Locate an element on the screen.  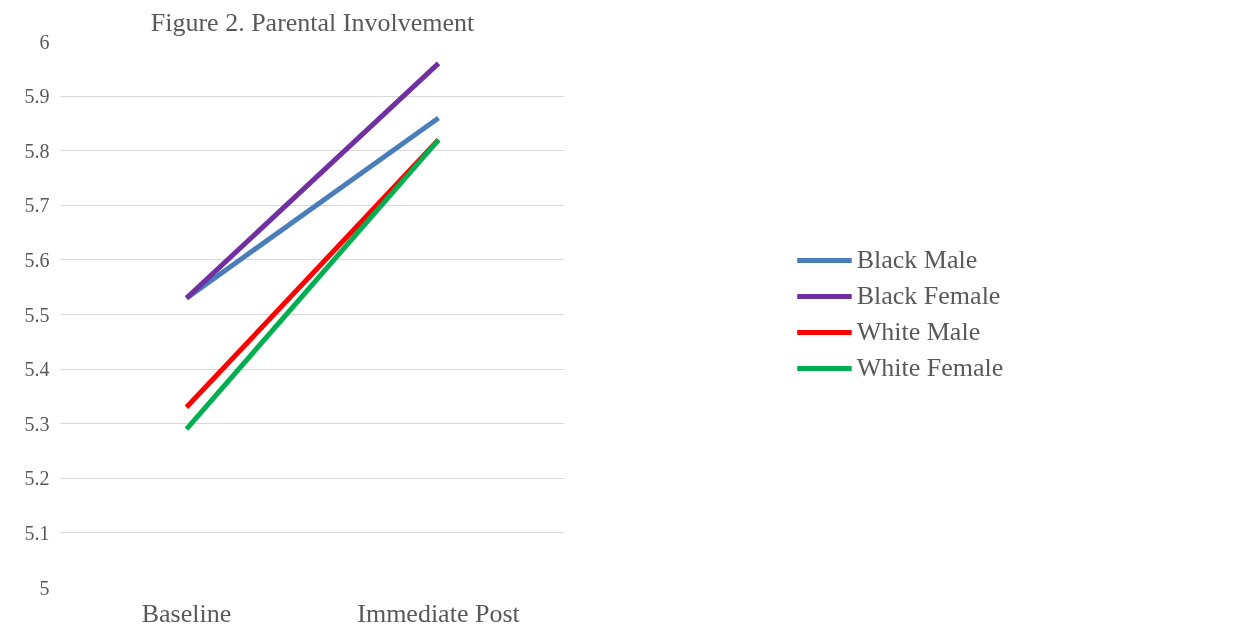
y-tick-label: 5.5 is located at coordinates (37, 314).